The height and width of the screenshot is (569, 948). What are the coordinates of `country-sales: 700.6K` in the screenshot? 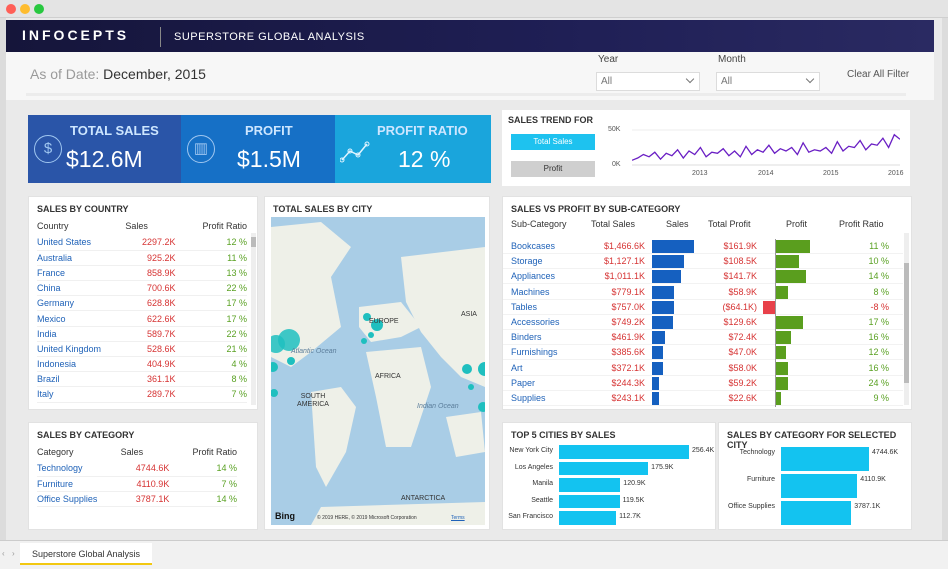 It's located at (155, 288).